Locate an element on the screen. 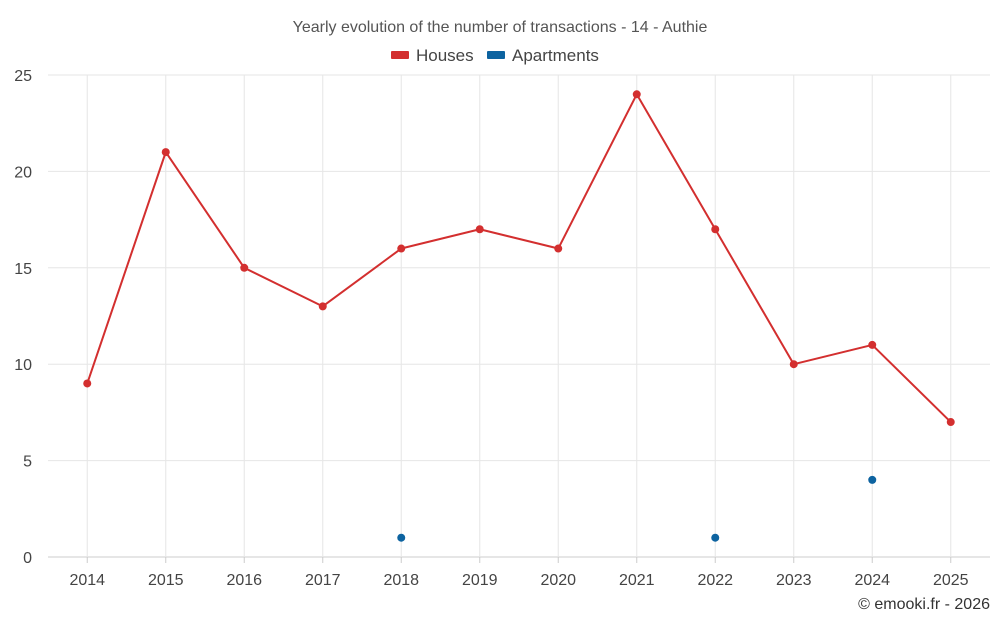  x-tick-label: 2022 is located at coordinates (715, 580).